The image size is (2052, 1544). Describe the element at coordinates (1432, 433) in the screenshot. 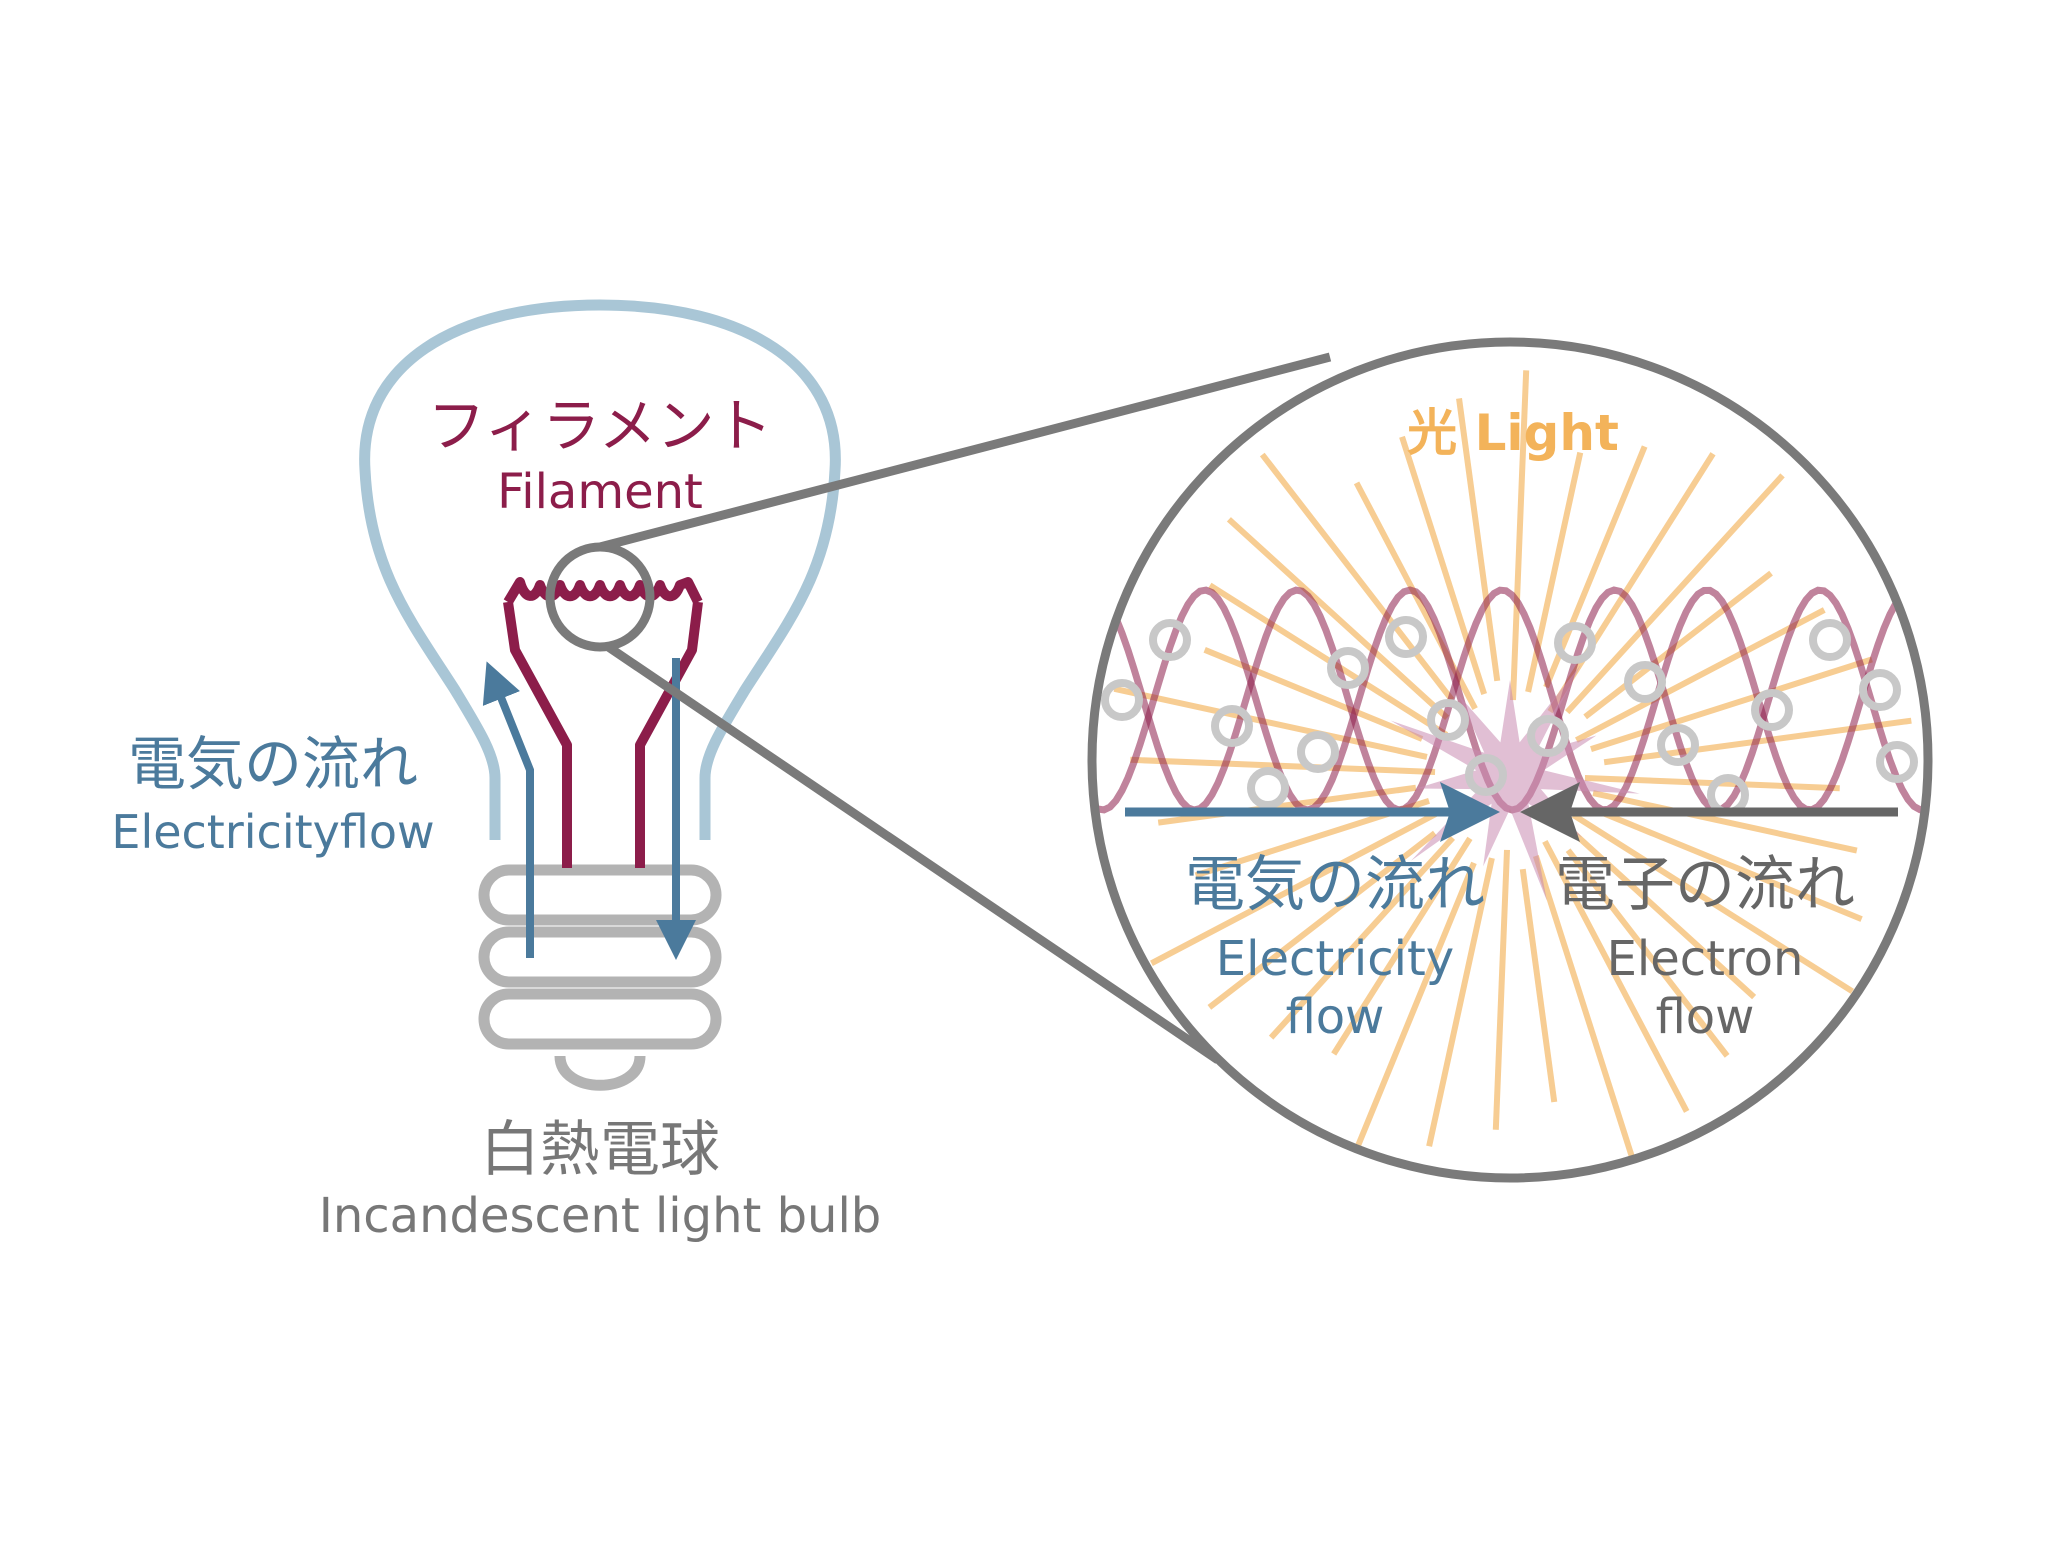

I see `light-label-ja: 光` at that location.